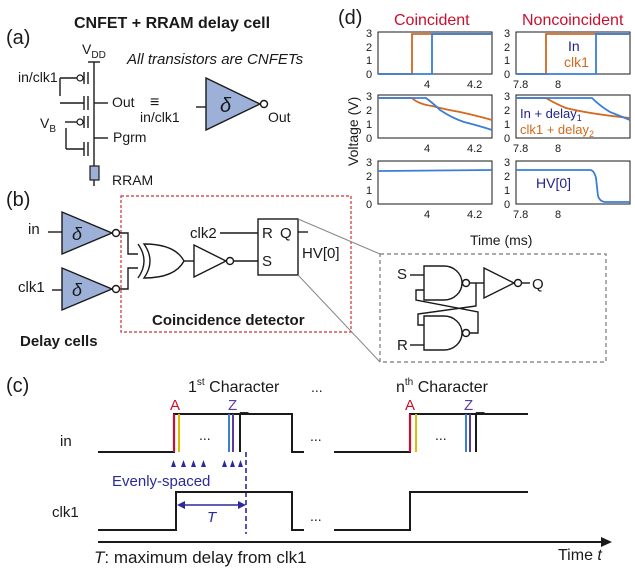 This screenshot has height=569, width=635. Describe the element at coordinates (339, 236) in the screenshot. I see `inset-pointer-top` at that location.